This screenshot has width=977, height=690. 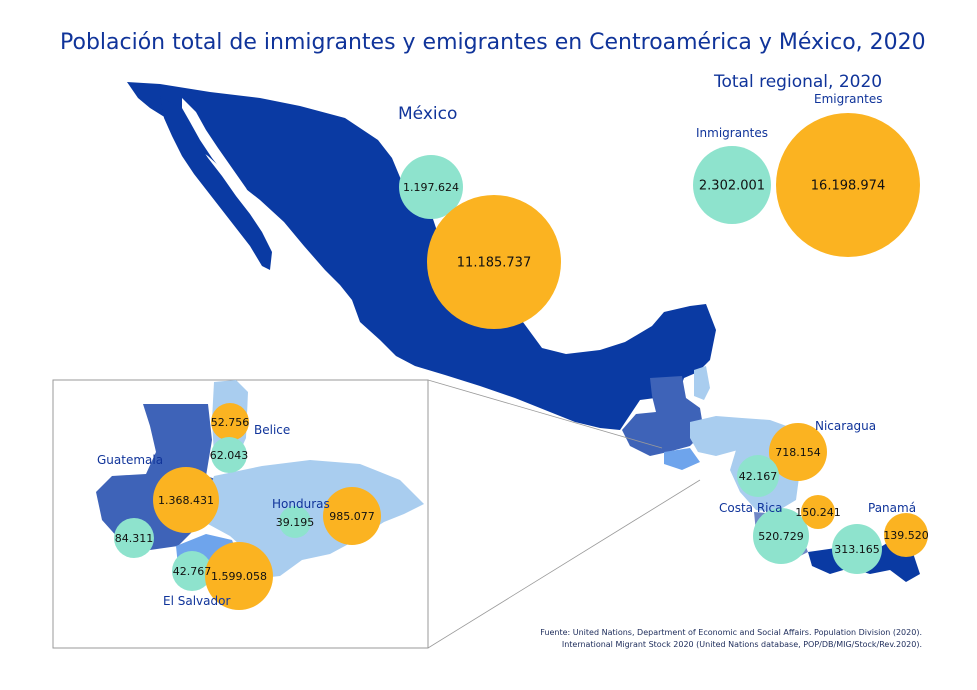 I want to click on guatemala-inmigrantes-value: 84.311, so click(x=134, y=538).